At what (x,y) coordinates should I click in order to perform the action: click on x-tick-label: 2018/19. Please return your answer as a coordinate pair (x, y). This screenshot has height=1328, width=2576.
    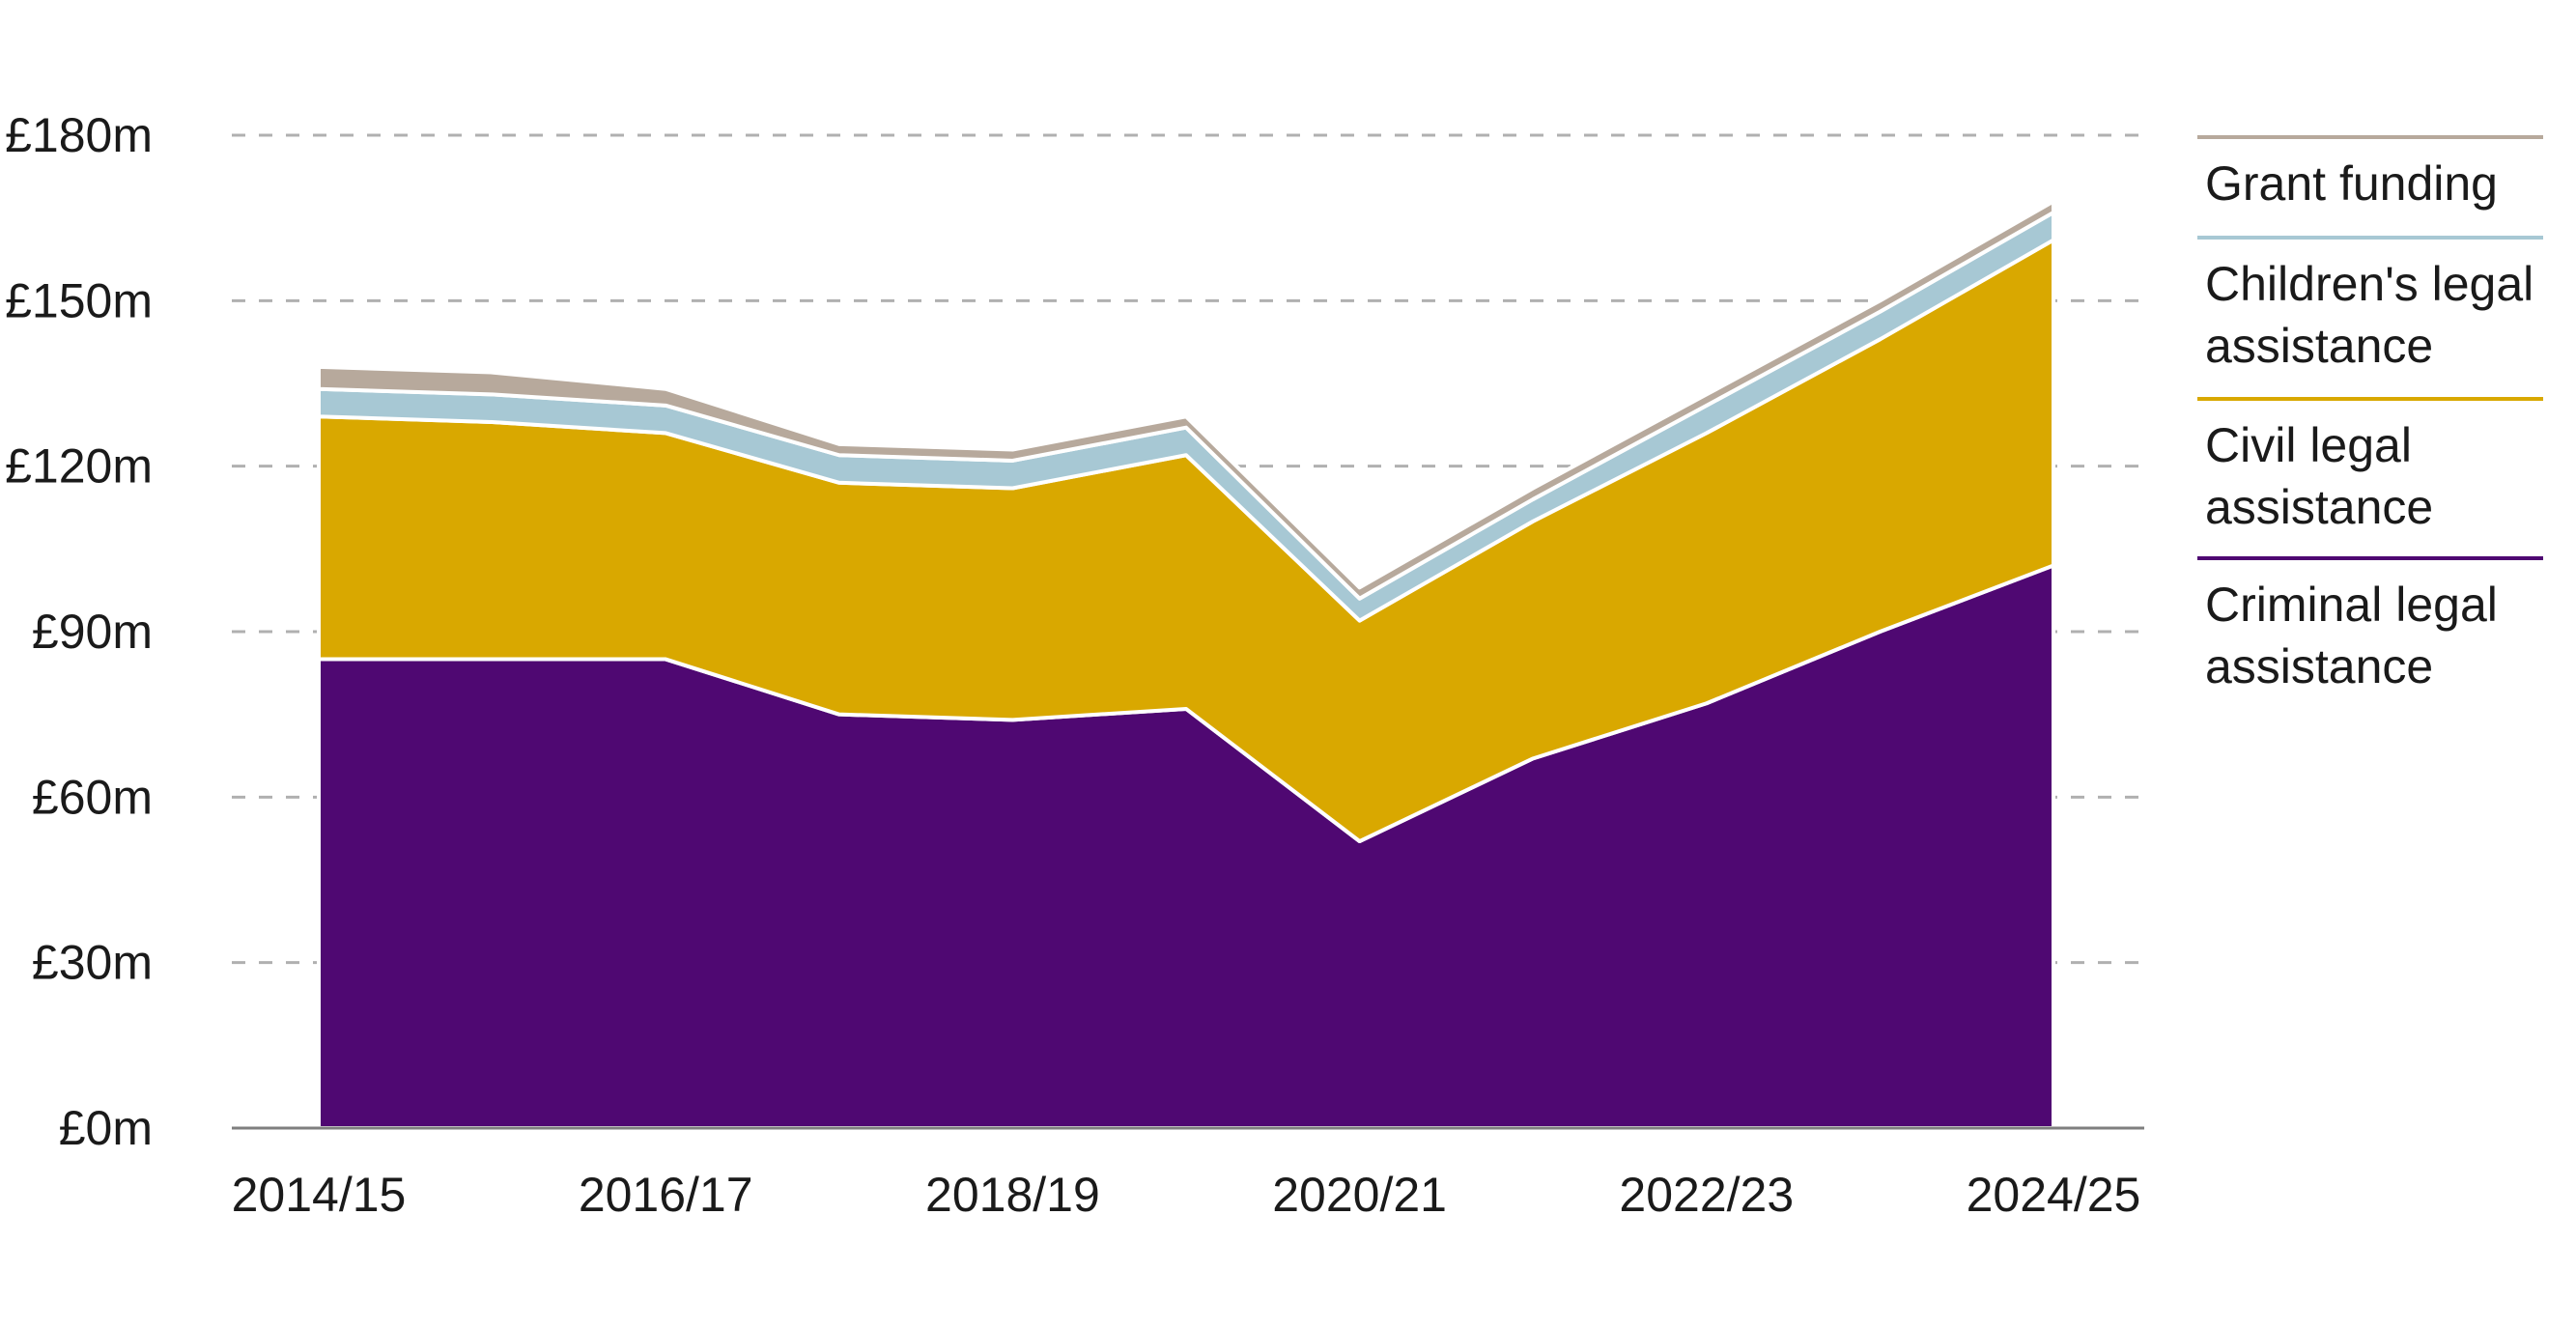
    Looking at the image, I should click on (1012, 1195).